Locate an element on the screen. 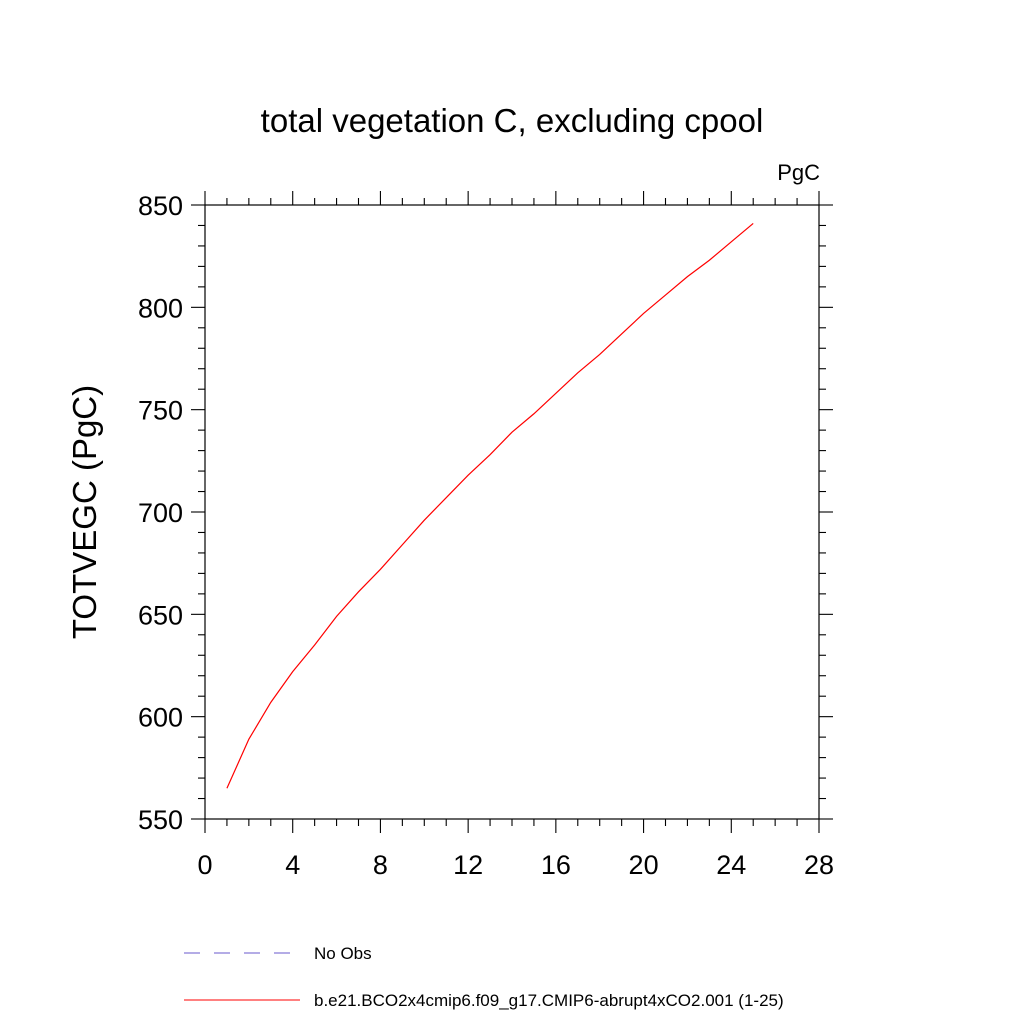 The image size is (1024, 1029). y-tick-label: 600 is located at coordinates (160, 718).